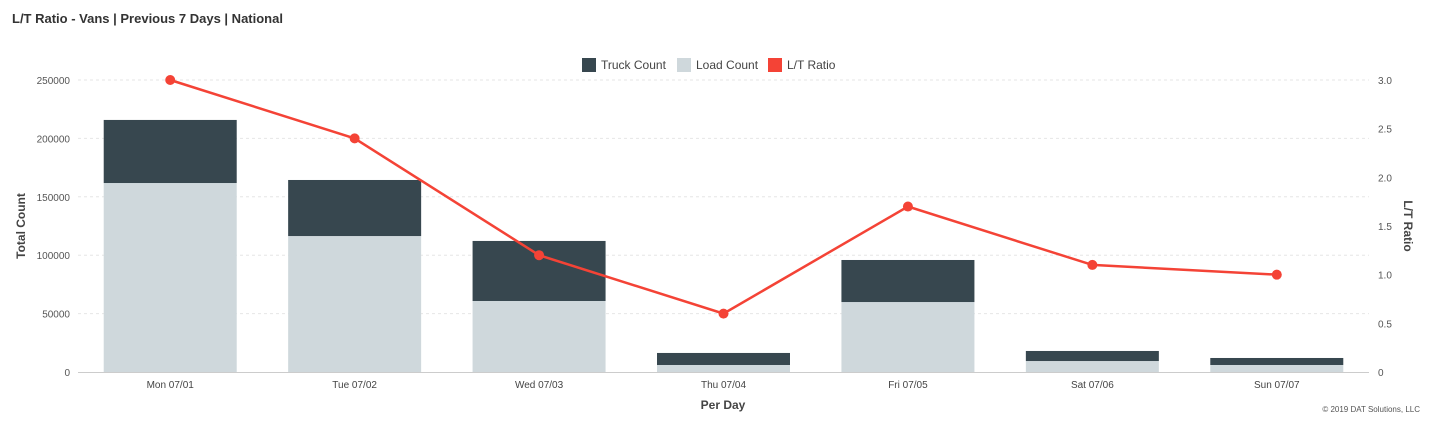  I want to click on legend-label: L/T Ratio, so click(811, 65).